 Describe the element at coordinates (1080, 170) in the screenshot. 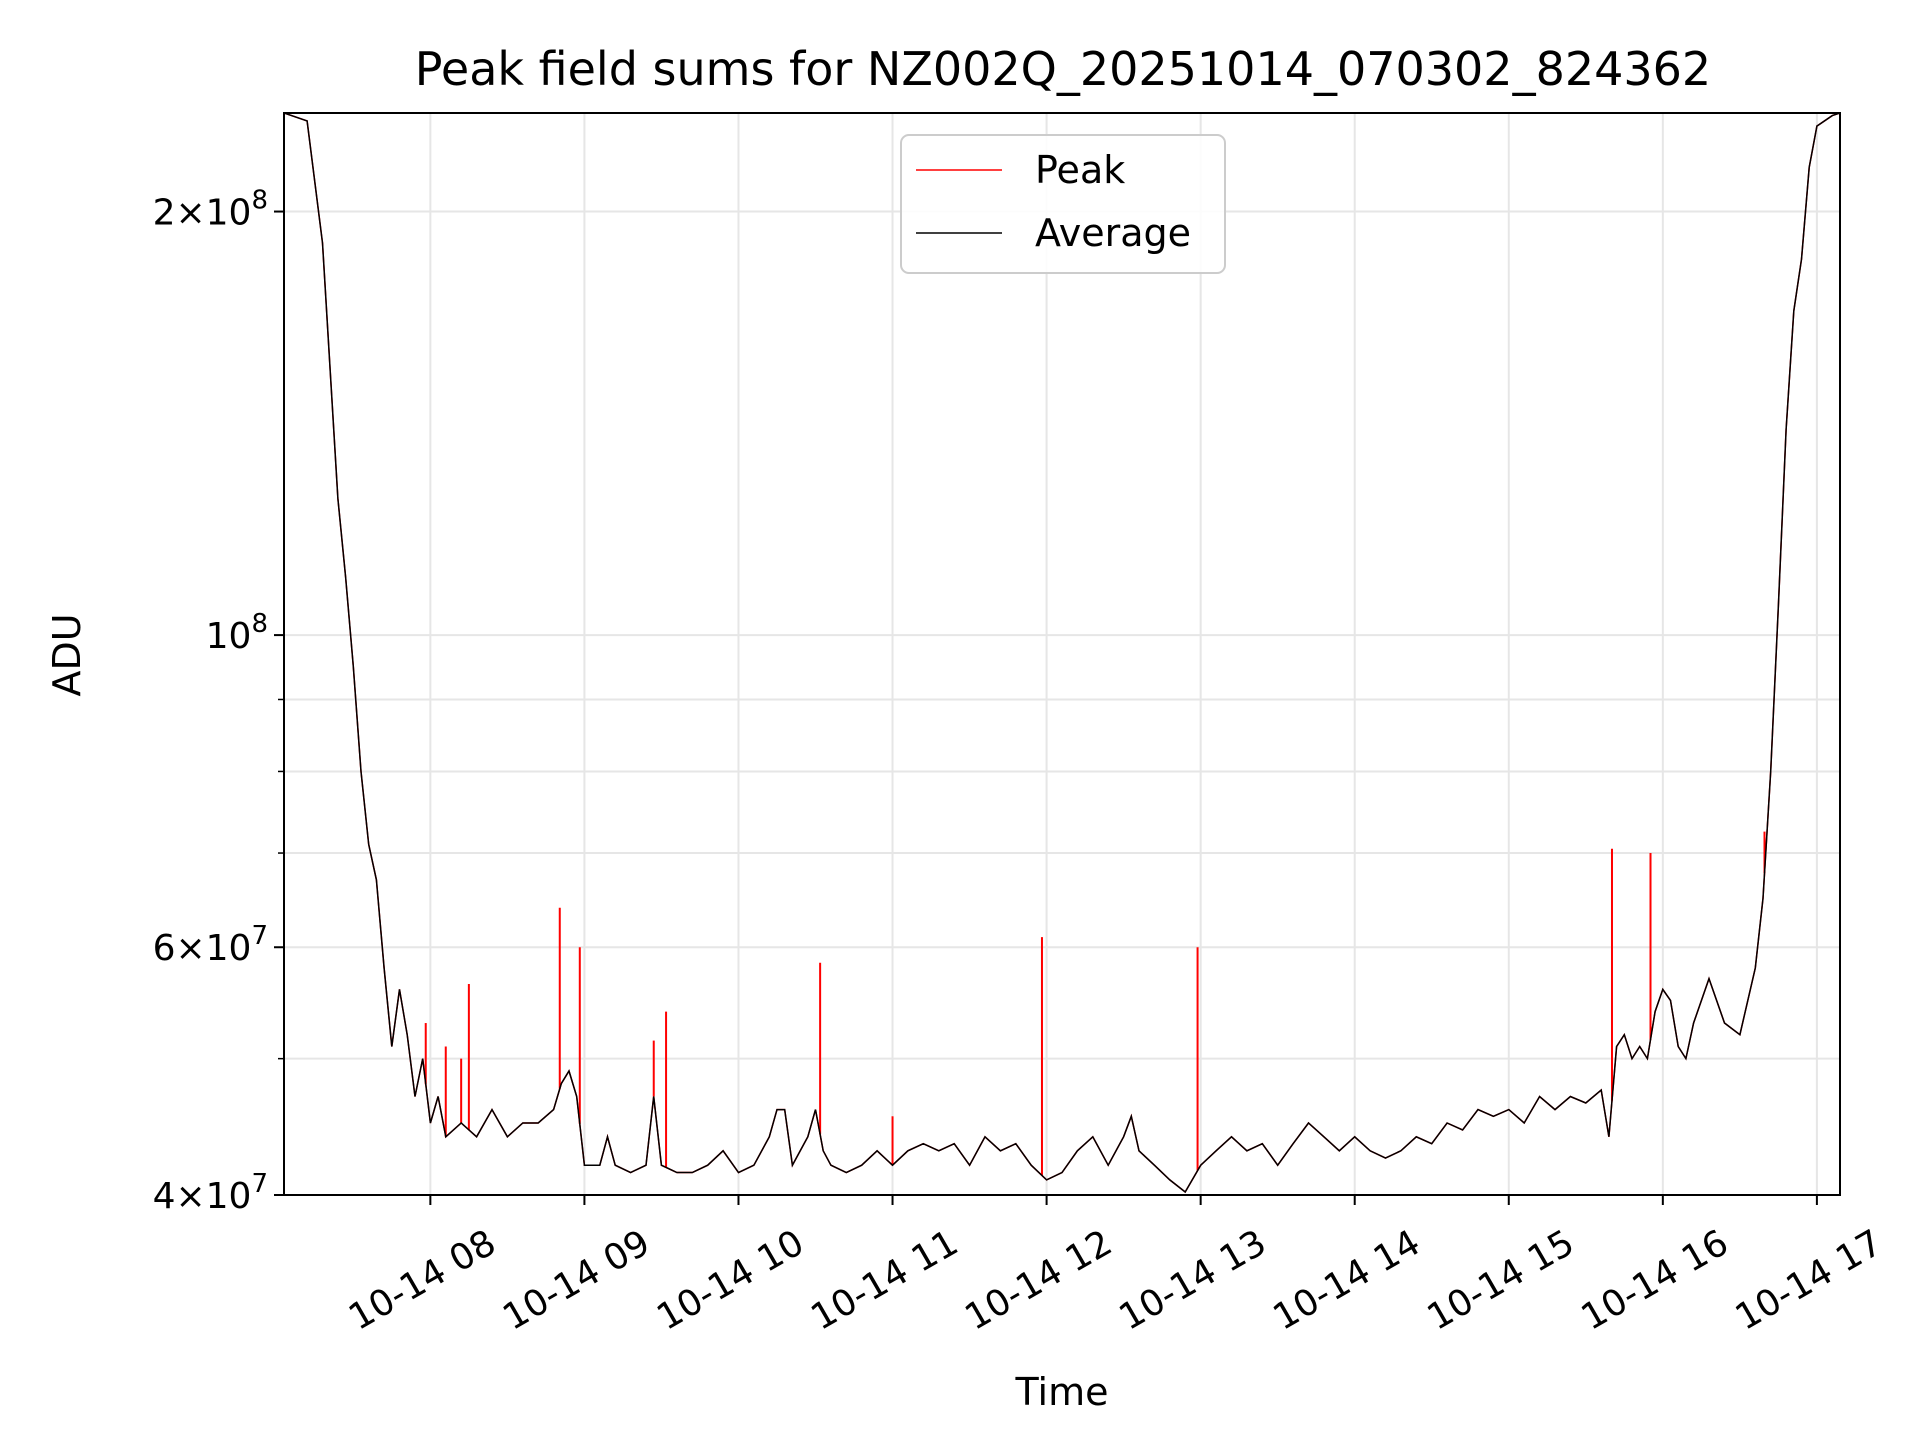

I see `legend-peak-label: Peak` at that location.